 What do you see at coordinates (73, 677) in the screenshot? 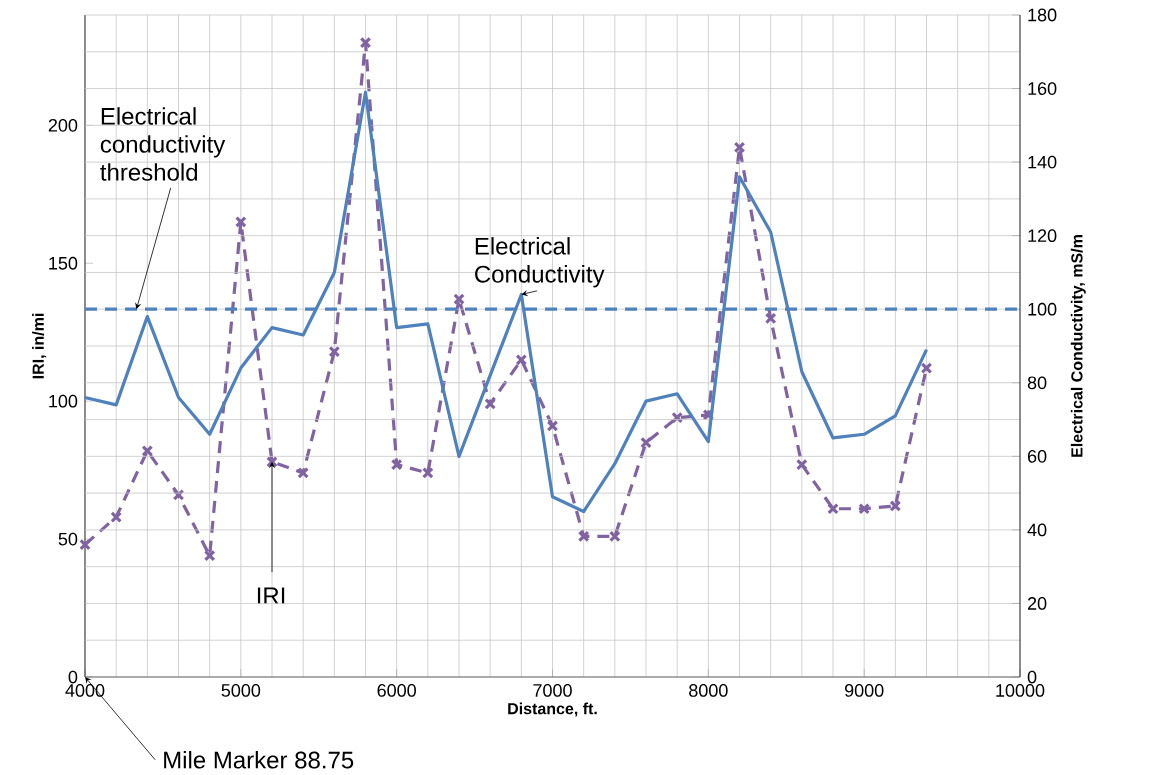
I see `y-tick-label: 0` at bounding box center [73, 677].